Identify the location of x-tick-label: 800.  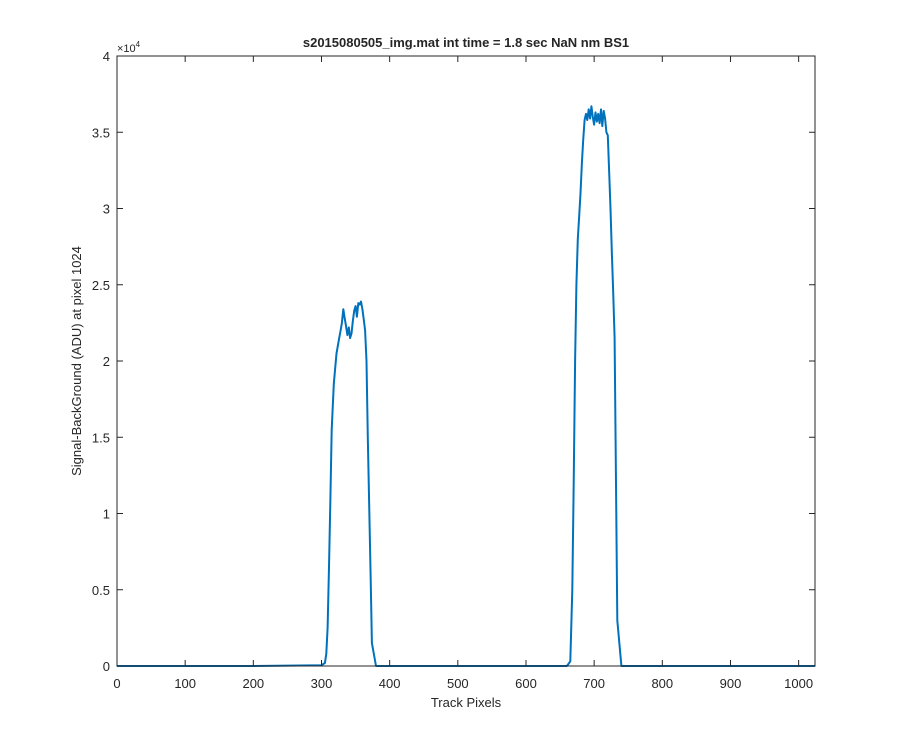
(662, 683).